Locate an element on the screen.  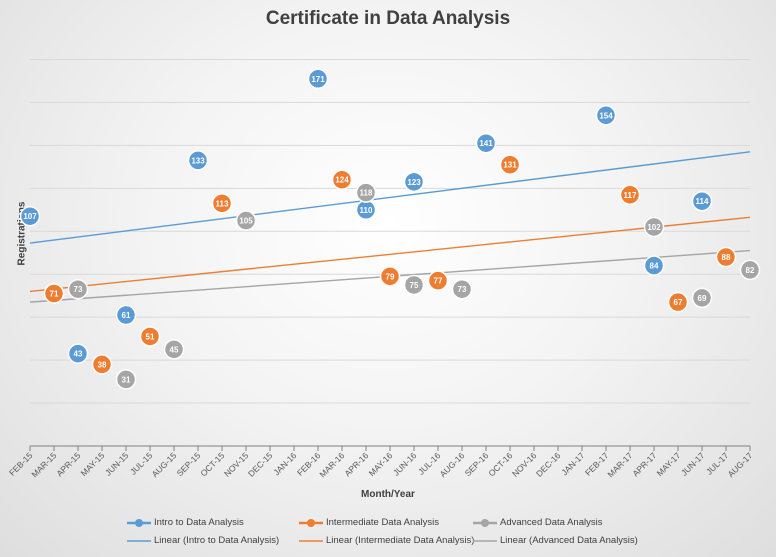
data-label-intro: 123 is located at coordinates (414, 182).